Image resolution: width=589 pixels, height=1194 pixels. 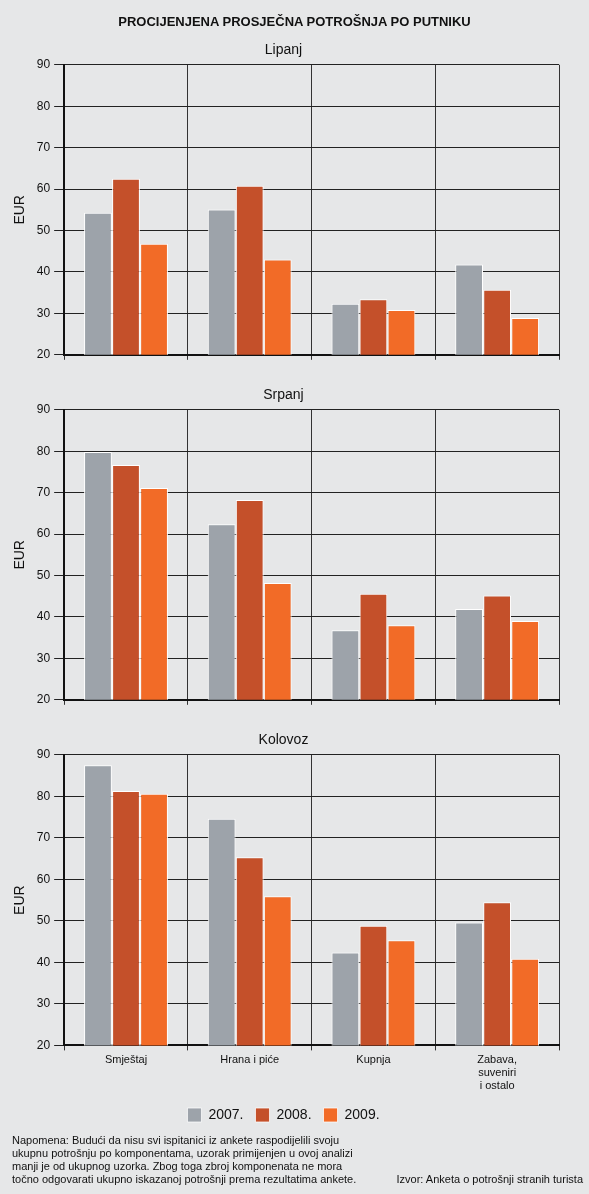 What do you see at coordinates (362, 1113) in the screenshot?
I see `legend-label: 2009.` at bounding box center [362, 1113].